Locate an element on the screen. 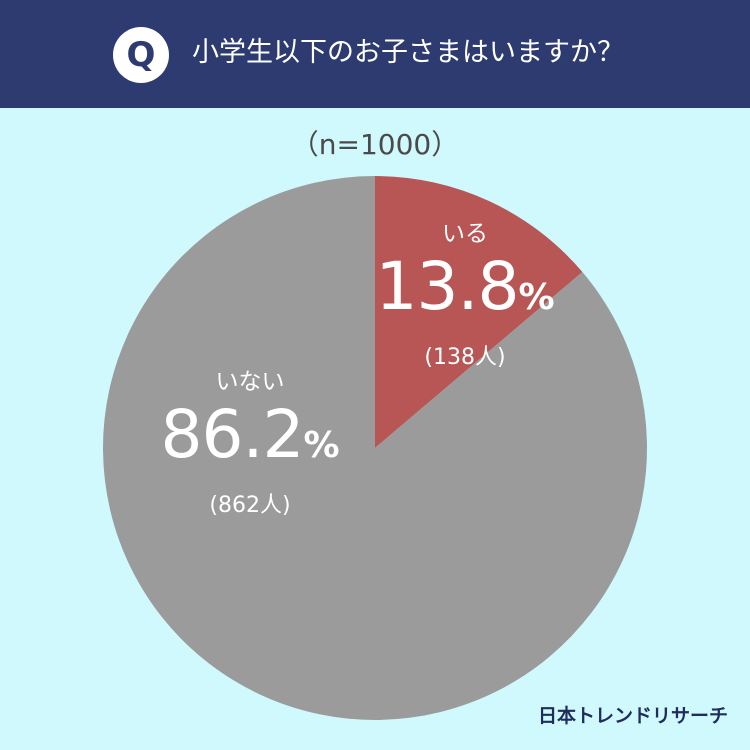 The image size is (750, 750). sample-size: （n=1000） is located at coordinates (375, 144).